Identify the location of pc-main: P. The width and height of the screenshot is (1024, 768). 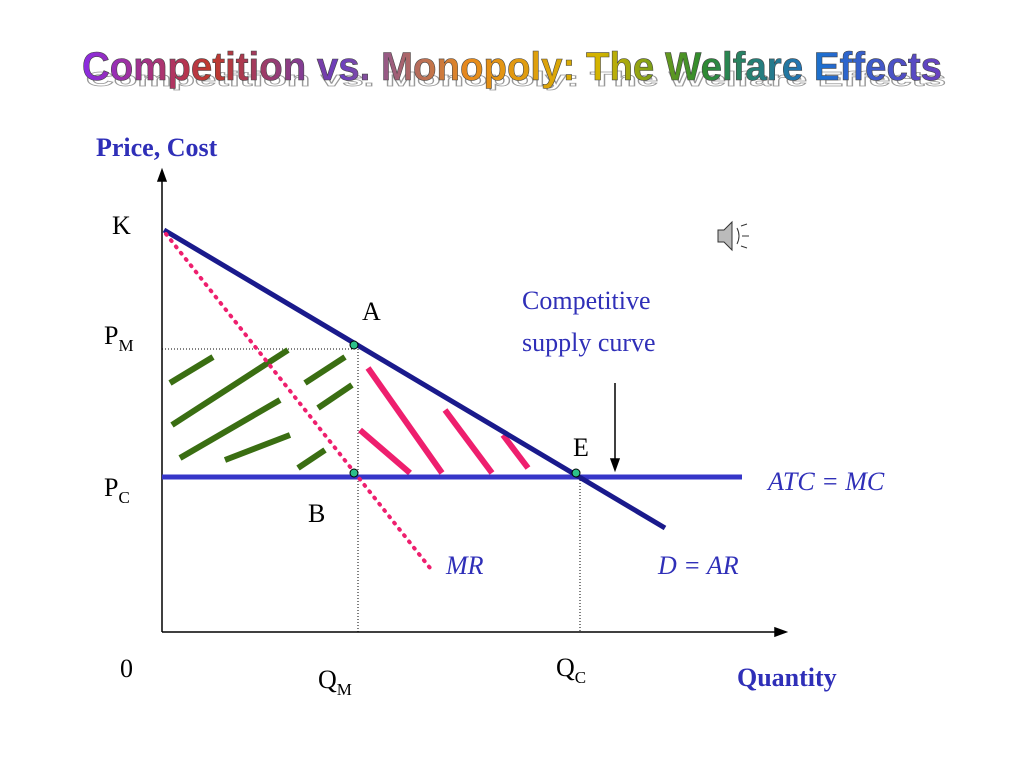
(111, 487).